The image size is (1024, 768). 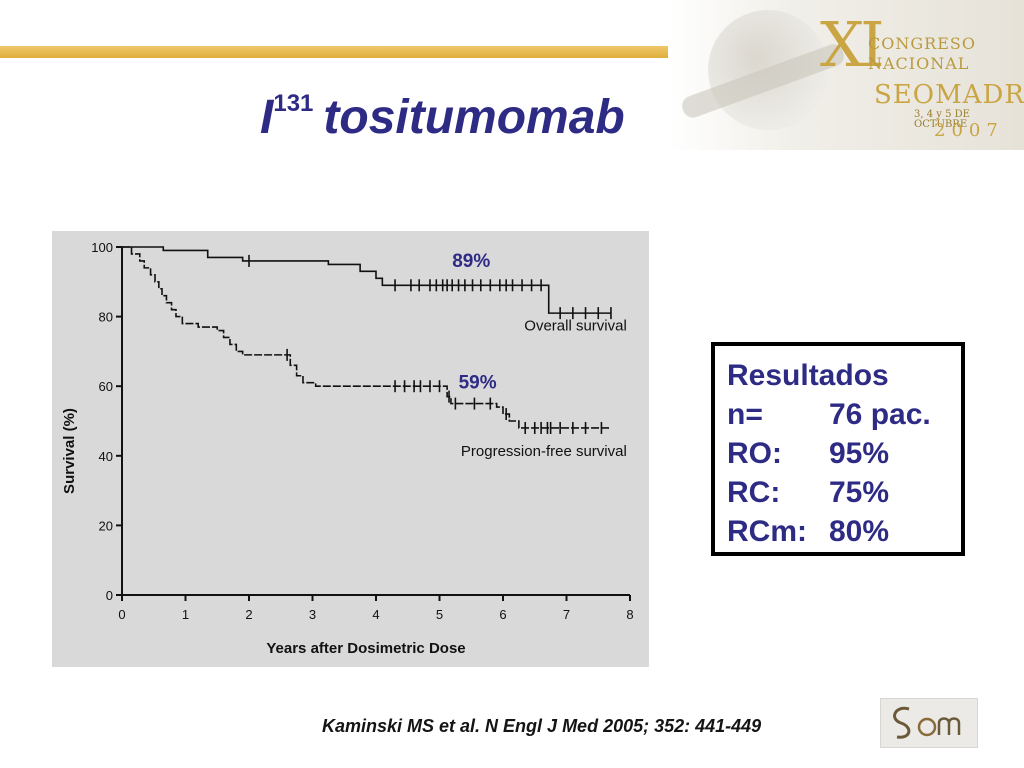 I want to click on y-tick-label: 100, so click(x=102, y=247).